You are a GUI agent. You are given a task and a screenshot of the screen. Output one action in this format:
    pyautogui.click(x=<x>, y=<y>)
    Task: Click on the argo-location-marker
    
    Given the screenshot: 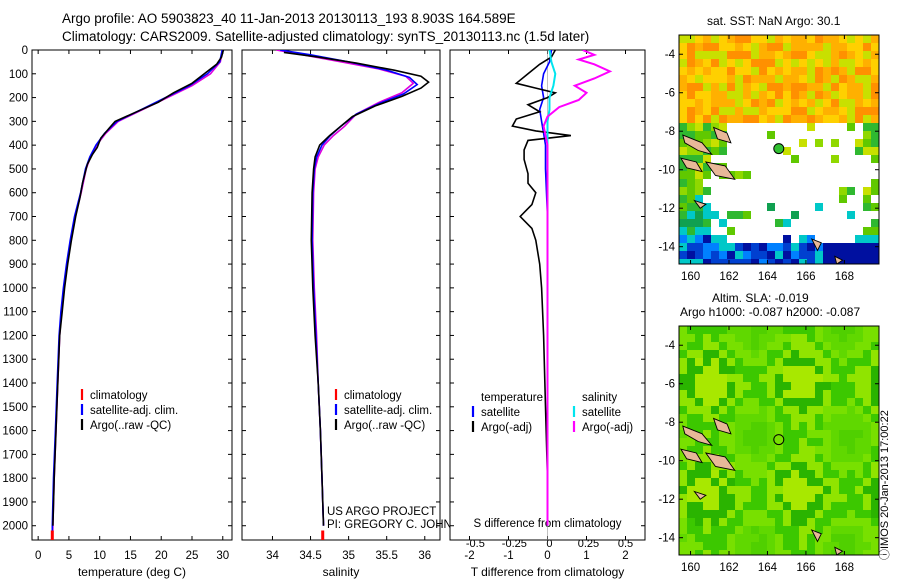 What is the action you would take?
    pyautogui.click(x=779, y=149)
    